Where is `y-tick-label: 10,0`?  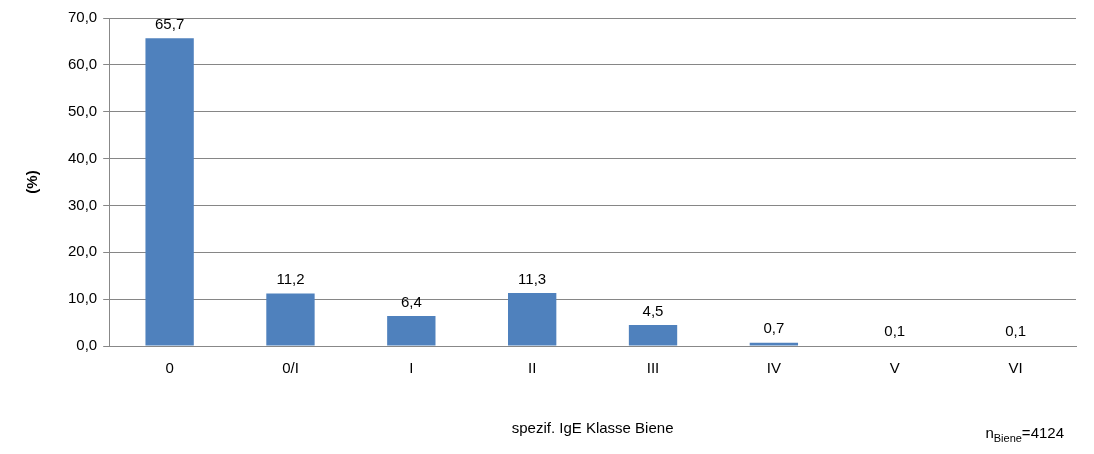
y-tick-label: 10,0 is located at coordinates (82, 298).